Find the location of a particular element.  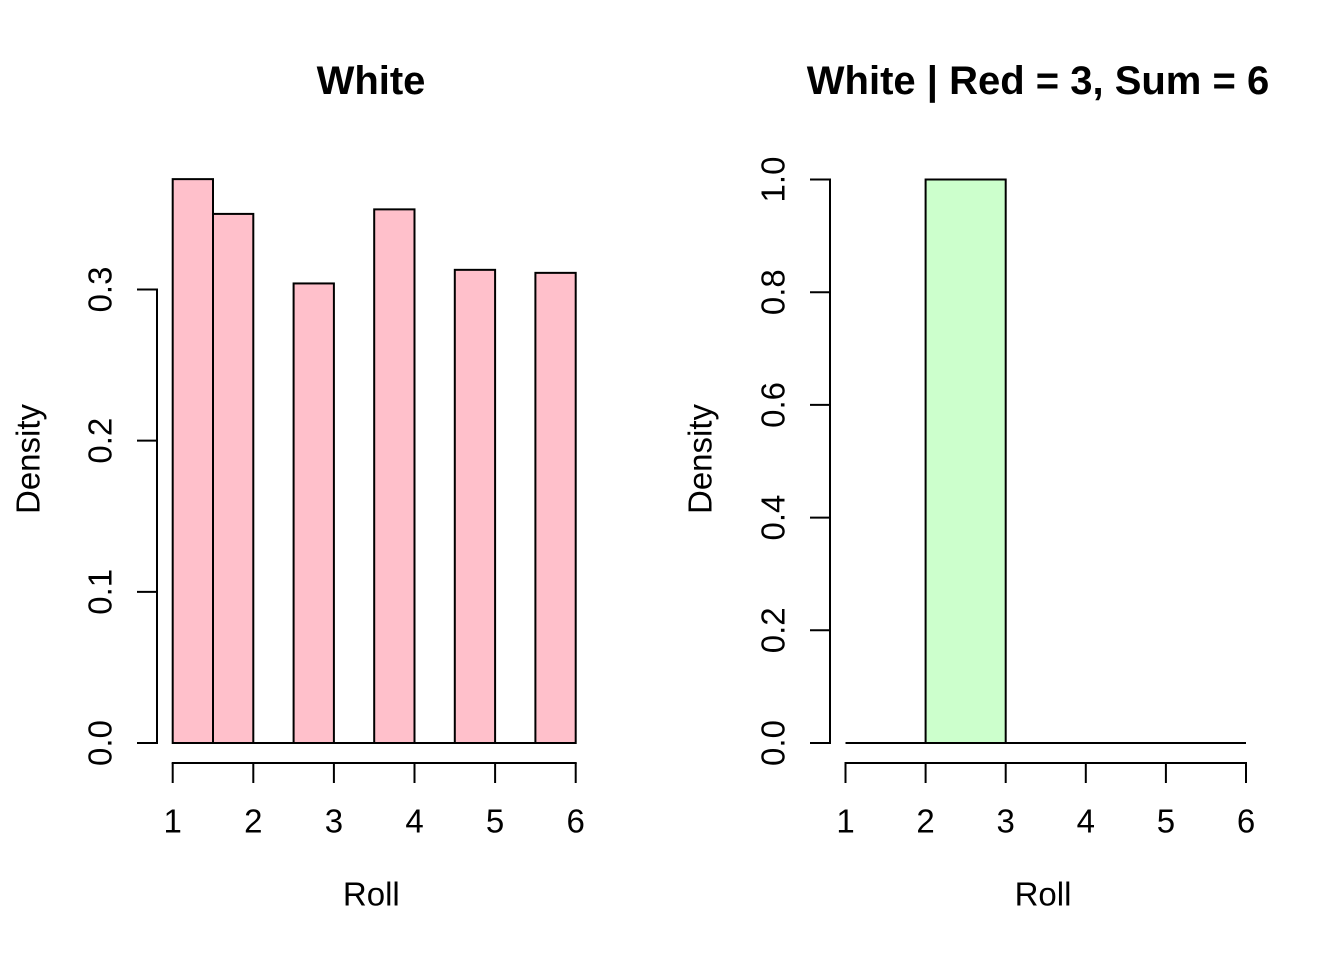

y-tick-label: 0.1 is located at coordinates (100, 592).